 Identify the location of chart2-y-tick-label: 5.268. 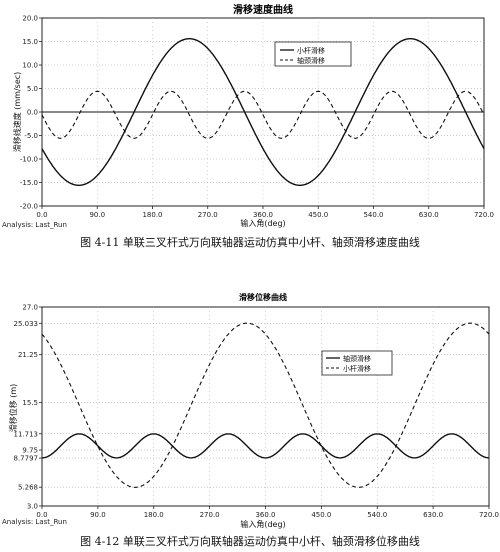
(28, 488).